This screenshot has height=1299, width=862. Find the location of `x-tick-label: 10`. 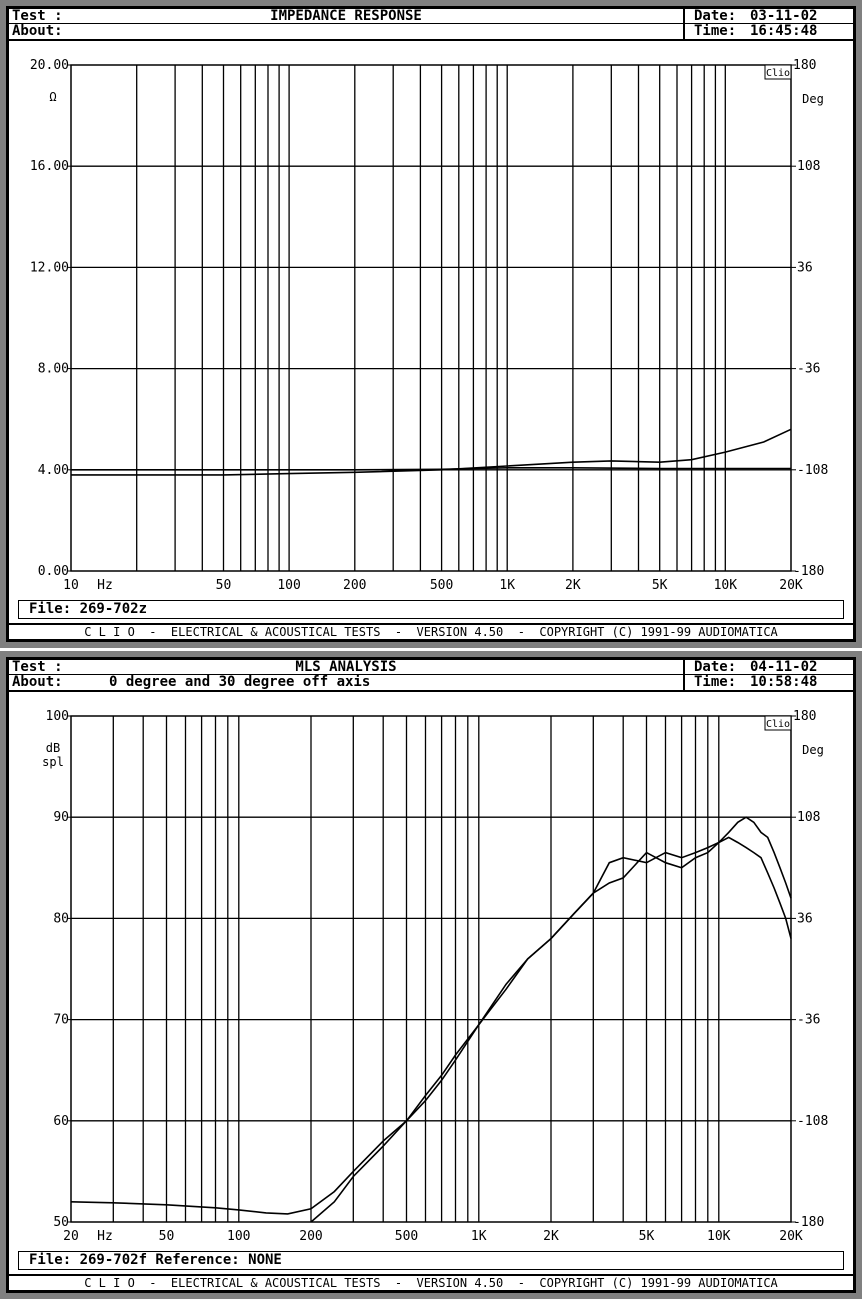

x-tick-label: 10 is located at coordinates (71, 585).